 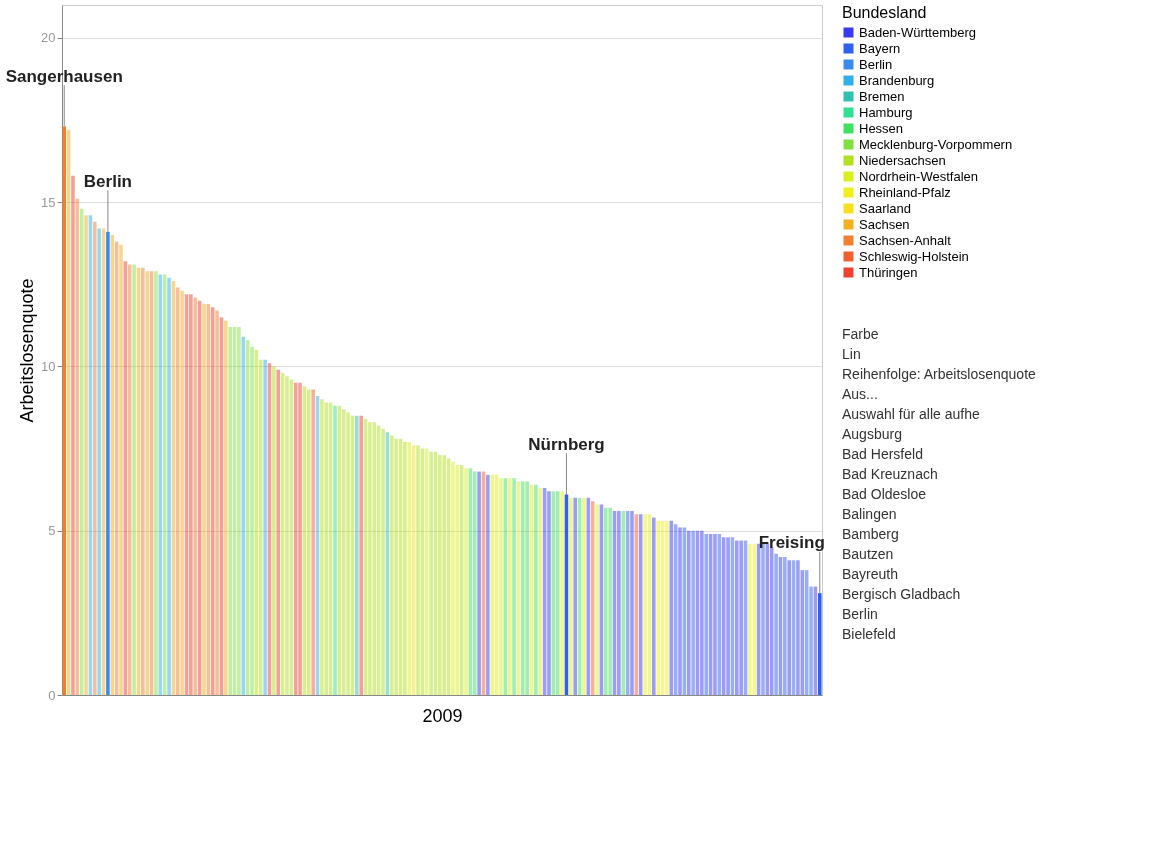 What do you see at coordinates (880, 48) in the screenshot?
I see `legend-label: Bayern` at bounding box center [880, 48].